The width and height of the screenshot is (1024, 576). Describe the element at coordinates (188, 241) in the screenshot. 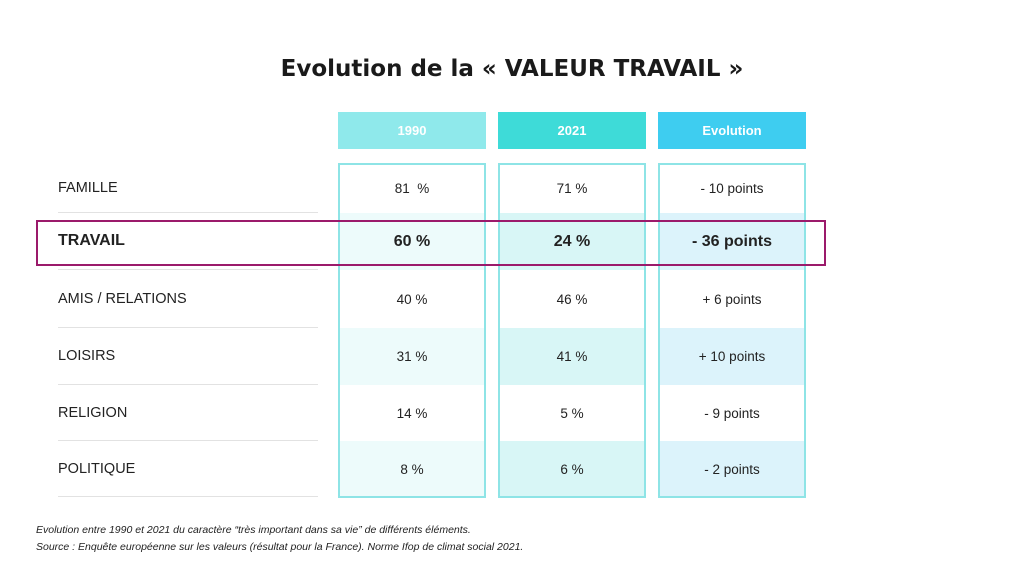

I see `row-label: TRAVAIL` at that location.